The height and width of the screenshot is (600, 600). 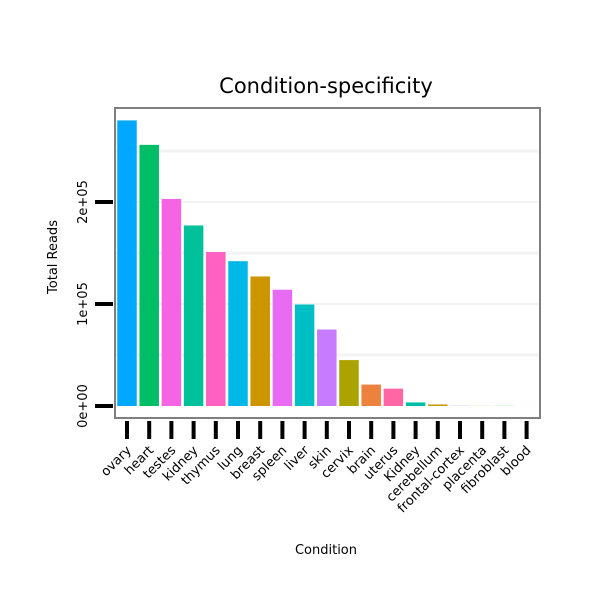 I want to click on bar-brain, so click(x=371, y=395).